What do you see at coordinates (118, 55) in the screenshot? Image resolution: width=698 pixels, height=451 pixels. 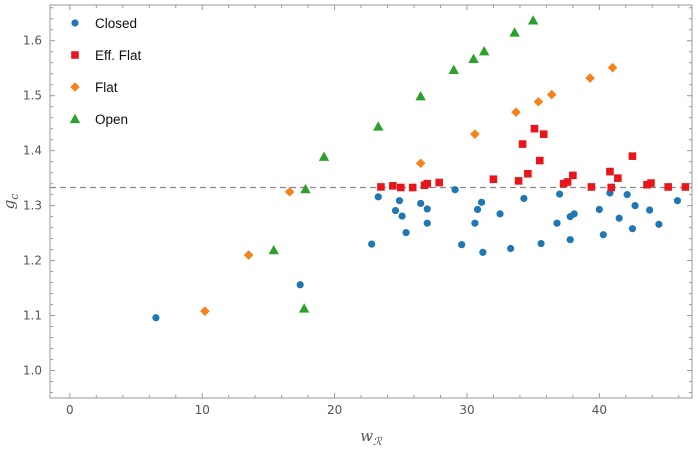 I see `legend-label: Eff. Flat` at bounding box center [118, 55].